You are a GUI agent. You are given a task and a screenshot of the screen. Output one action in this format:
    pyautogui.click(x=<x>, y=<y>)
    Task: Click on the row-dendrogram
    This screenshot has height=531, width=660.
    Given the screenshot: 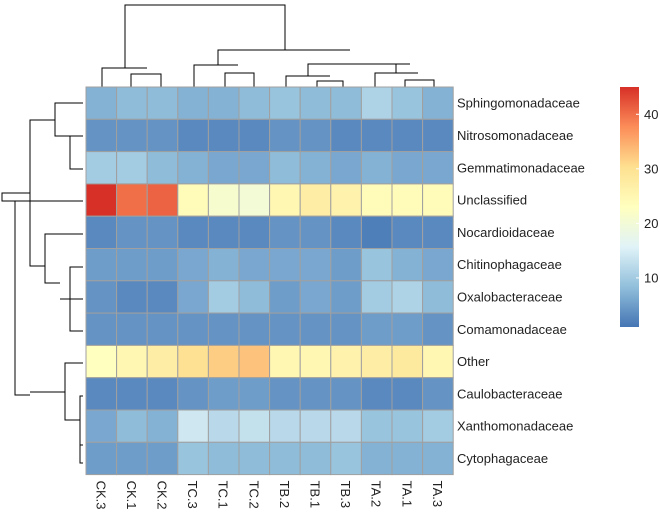 What is the action you would take?
    pyautogui.click(x=42, y=283)
    